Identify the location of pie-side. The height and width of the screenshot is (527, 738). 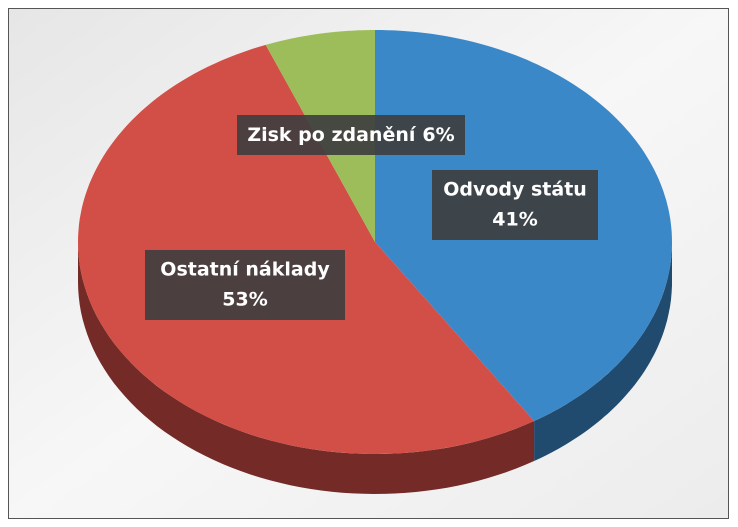
(603, 351).